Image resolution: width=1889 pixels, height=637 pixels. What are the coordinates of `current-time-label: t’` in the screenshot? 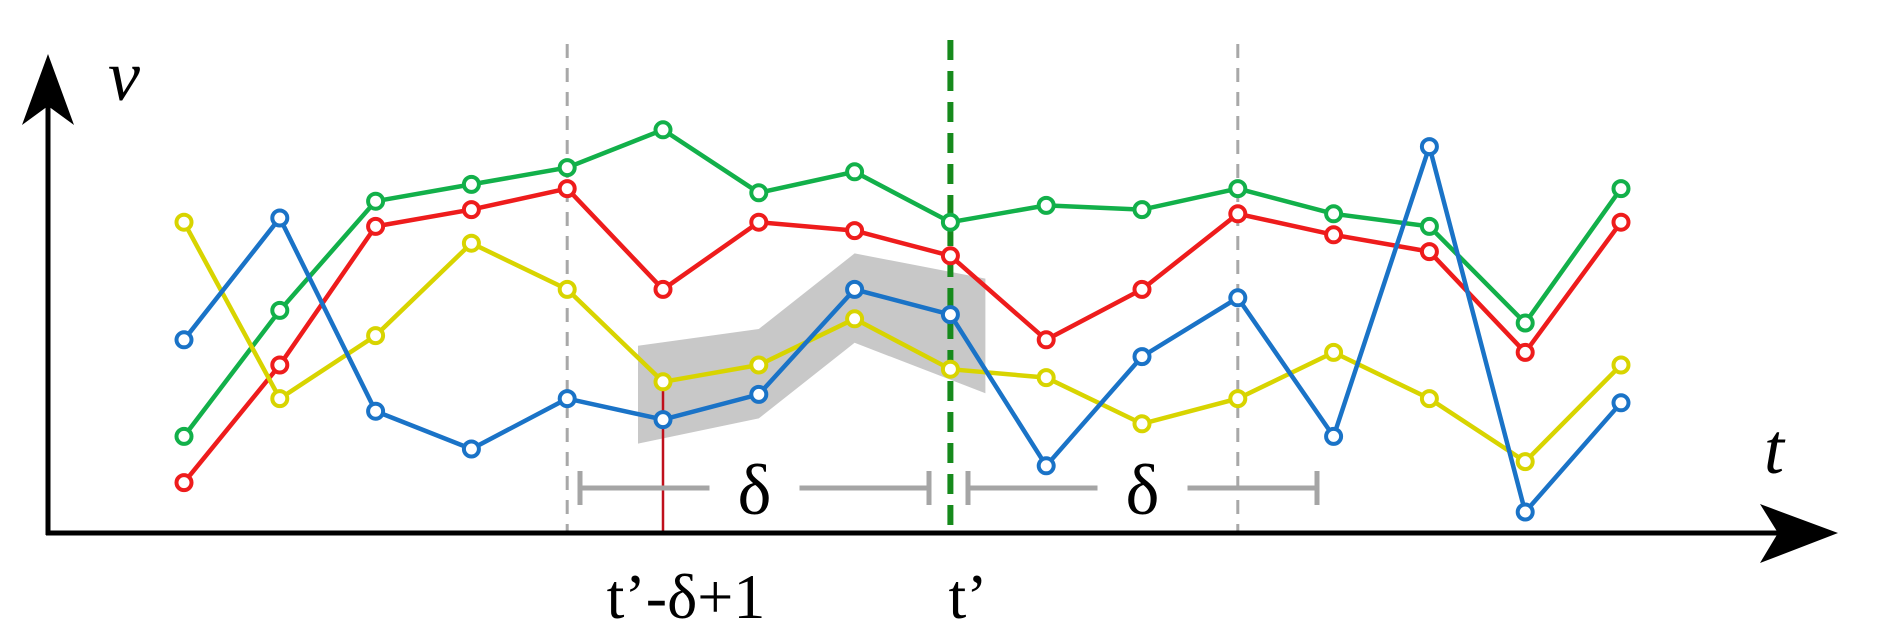 It's located at (967, 596).